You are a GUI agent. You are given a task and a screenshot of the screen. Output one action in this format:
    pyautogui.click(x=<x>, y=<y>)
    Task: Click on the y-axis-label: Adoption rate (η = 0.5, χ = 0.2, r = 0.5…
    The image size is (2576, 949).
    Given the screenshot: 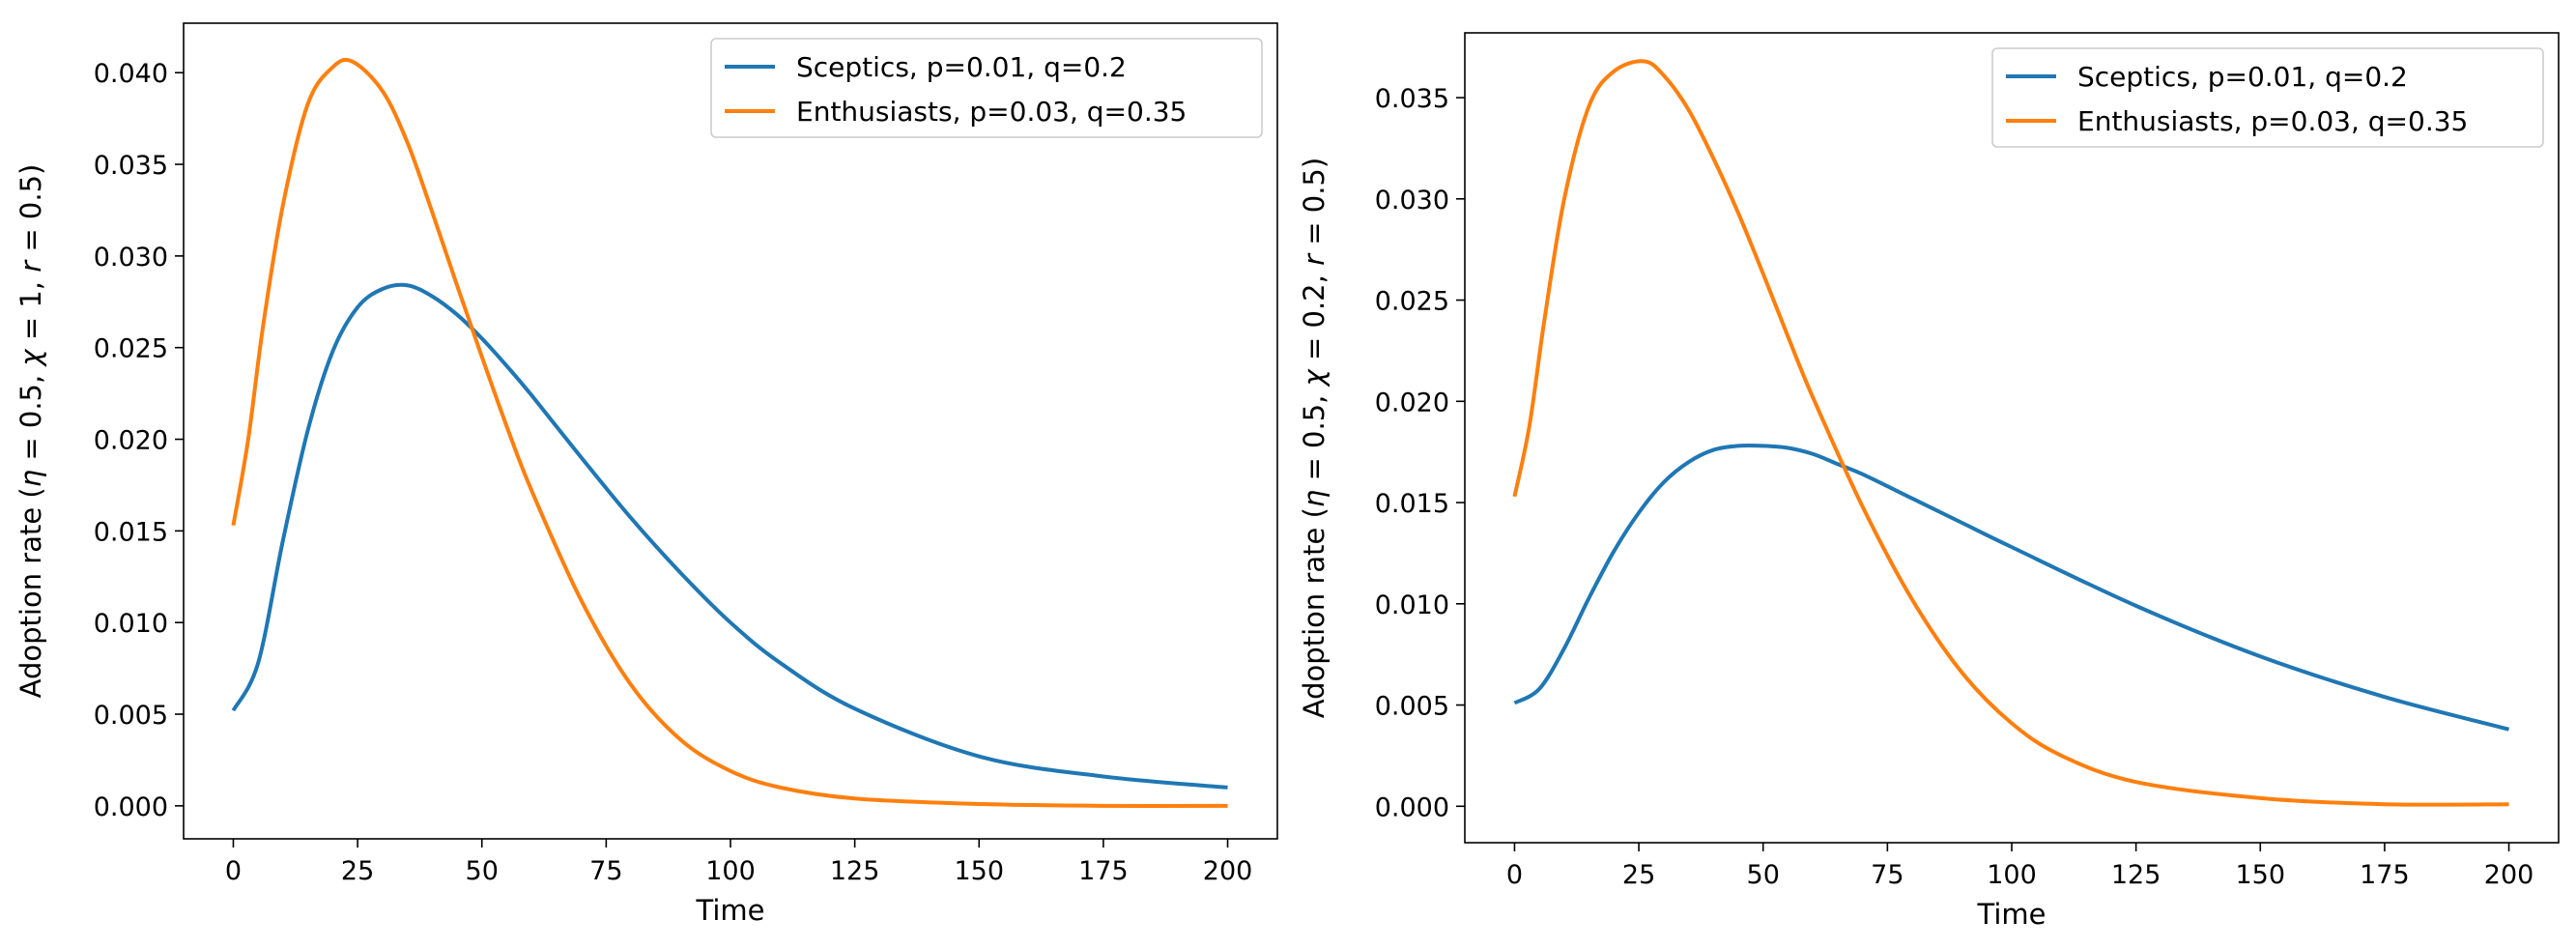 What is the action you would take?
    pyautogui.click(x=1315, y=438)
    